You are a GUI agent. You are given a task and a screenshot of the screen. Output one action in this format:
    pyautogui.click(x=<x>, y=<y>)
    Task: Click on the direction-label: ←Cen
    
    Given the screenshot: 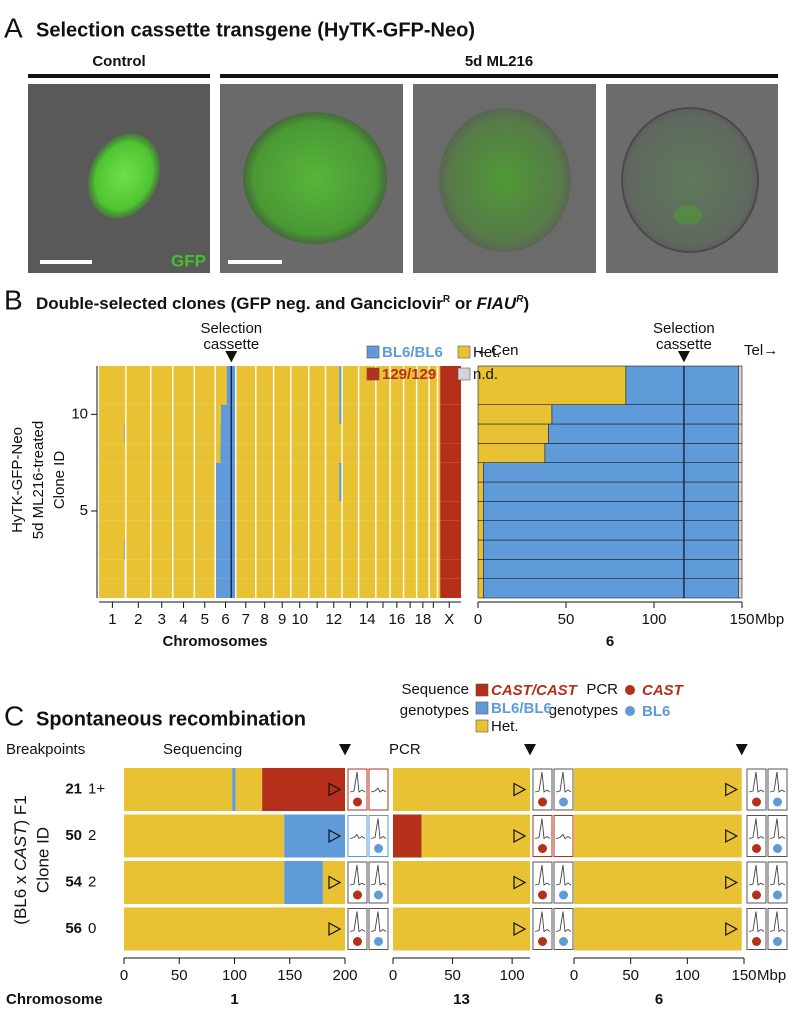 What is the action you would take?
    pyautogui.click(x=497, y=350)
    